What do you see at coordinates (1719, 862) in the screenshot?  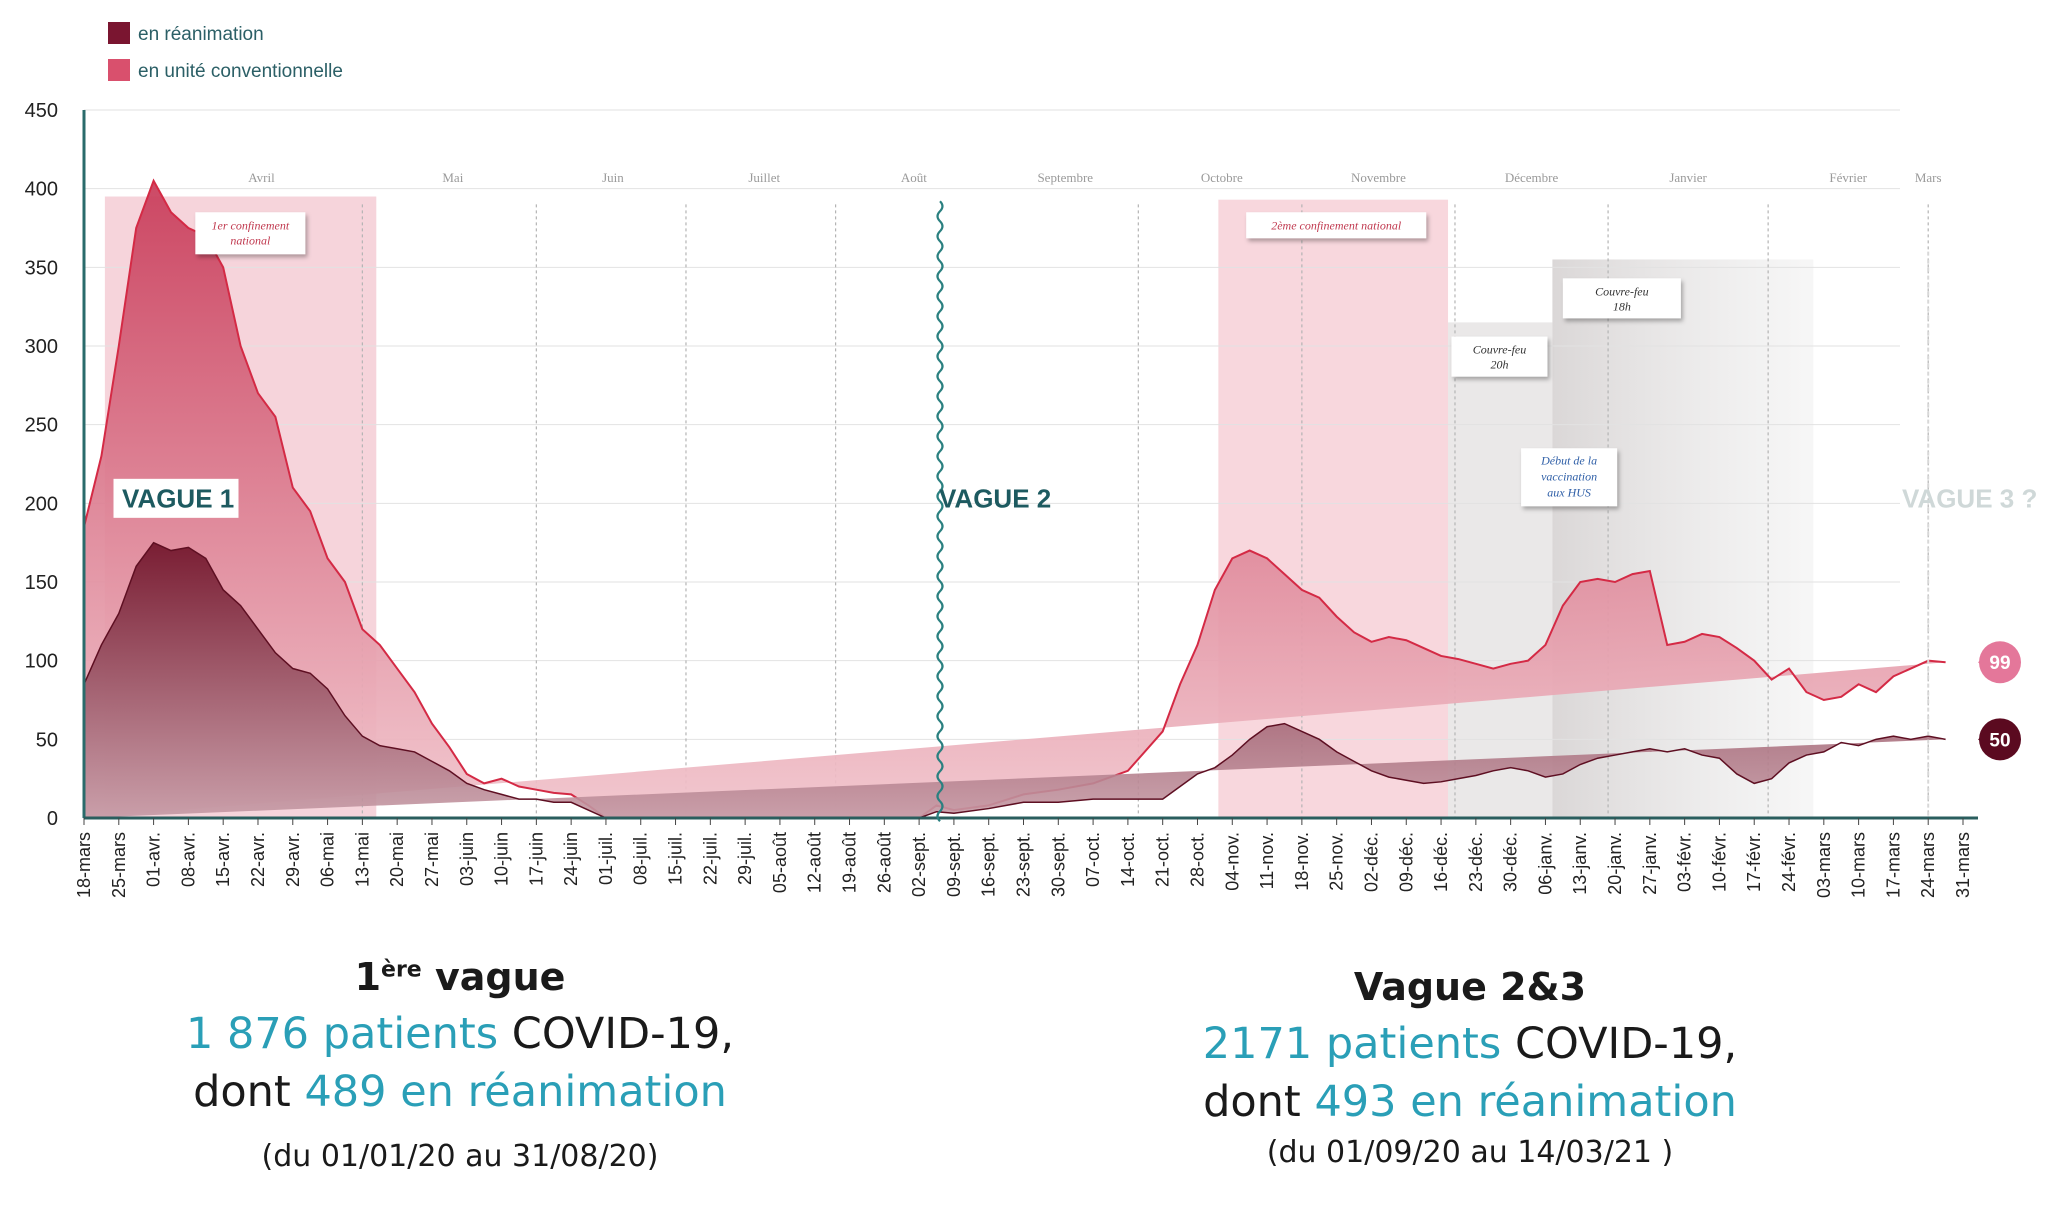 I see `x-tick-label: 10-févr.` at bounding box center [1719, 862].